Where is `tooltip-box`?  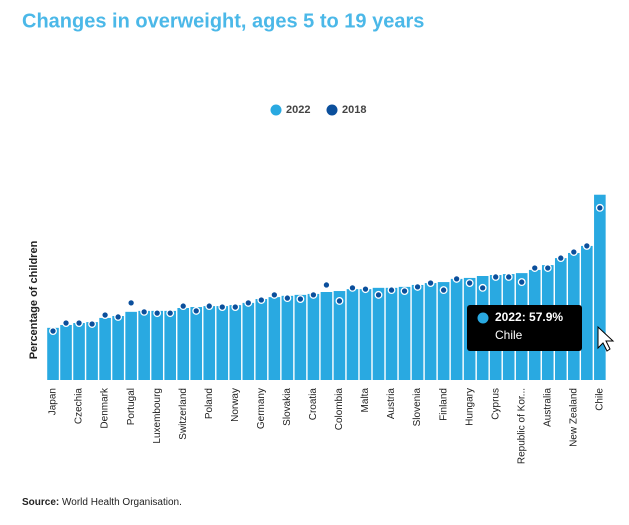
tooltip-box is located at coordinates (524, 328).